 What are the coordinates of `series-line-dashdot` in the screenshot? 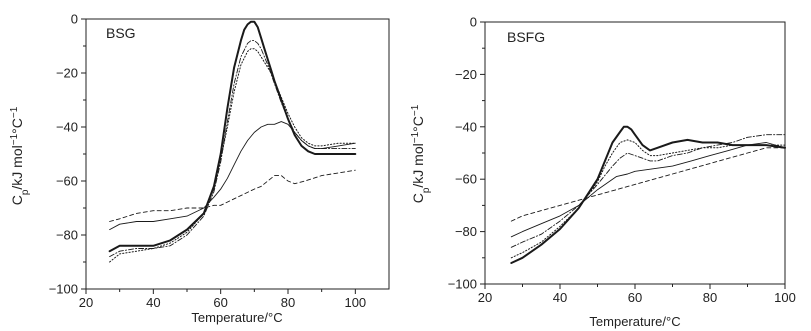 It's located at (648, 191).